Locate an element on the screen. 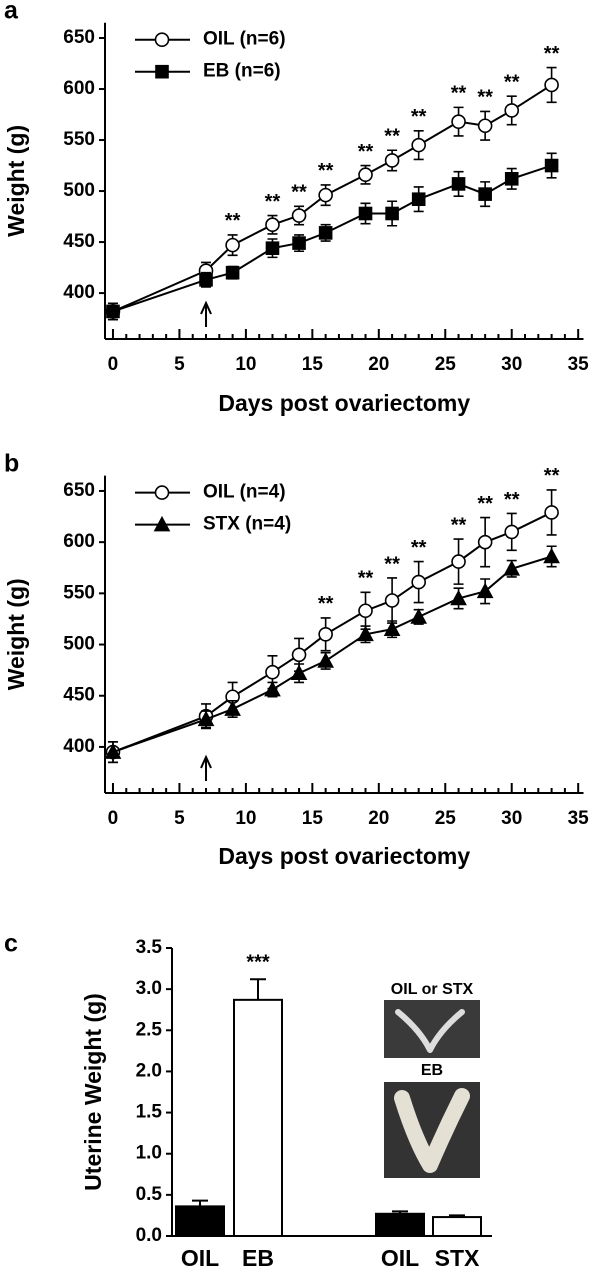 The width and height of the screenshot is (598, 1280). y-tick-label: 3.5 is located at coordinates (149, 947).